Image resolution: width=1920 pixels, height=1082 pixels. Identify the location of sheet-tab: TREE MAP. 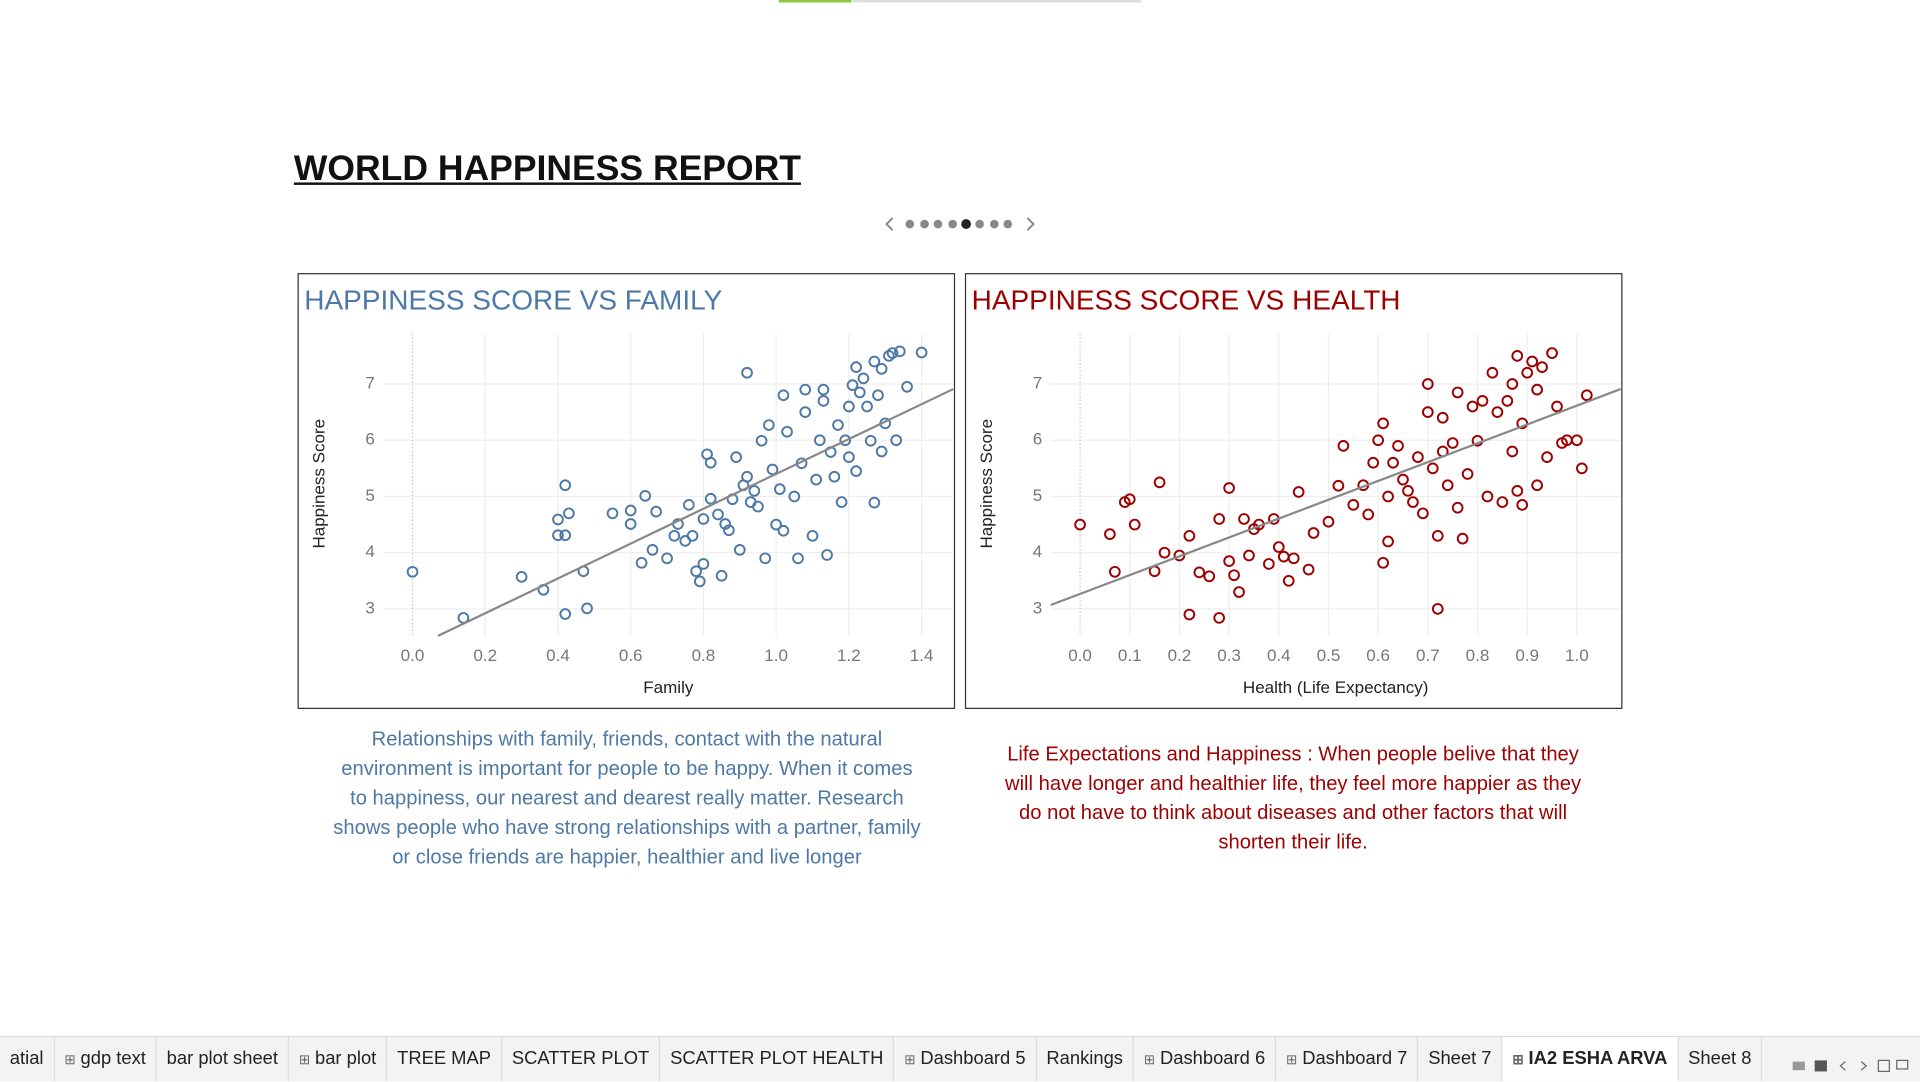
(445, 1059).